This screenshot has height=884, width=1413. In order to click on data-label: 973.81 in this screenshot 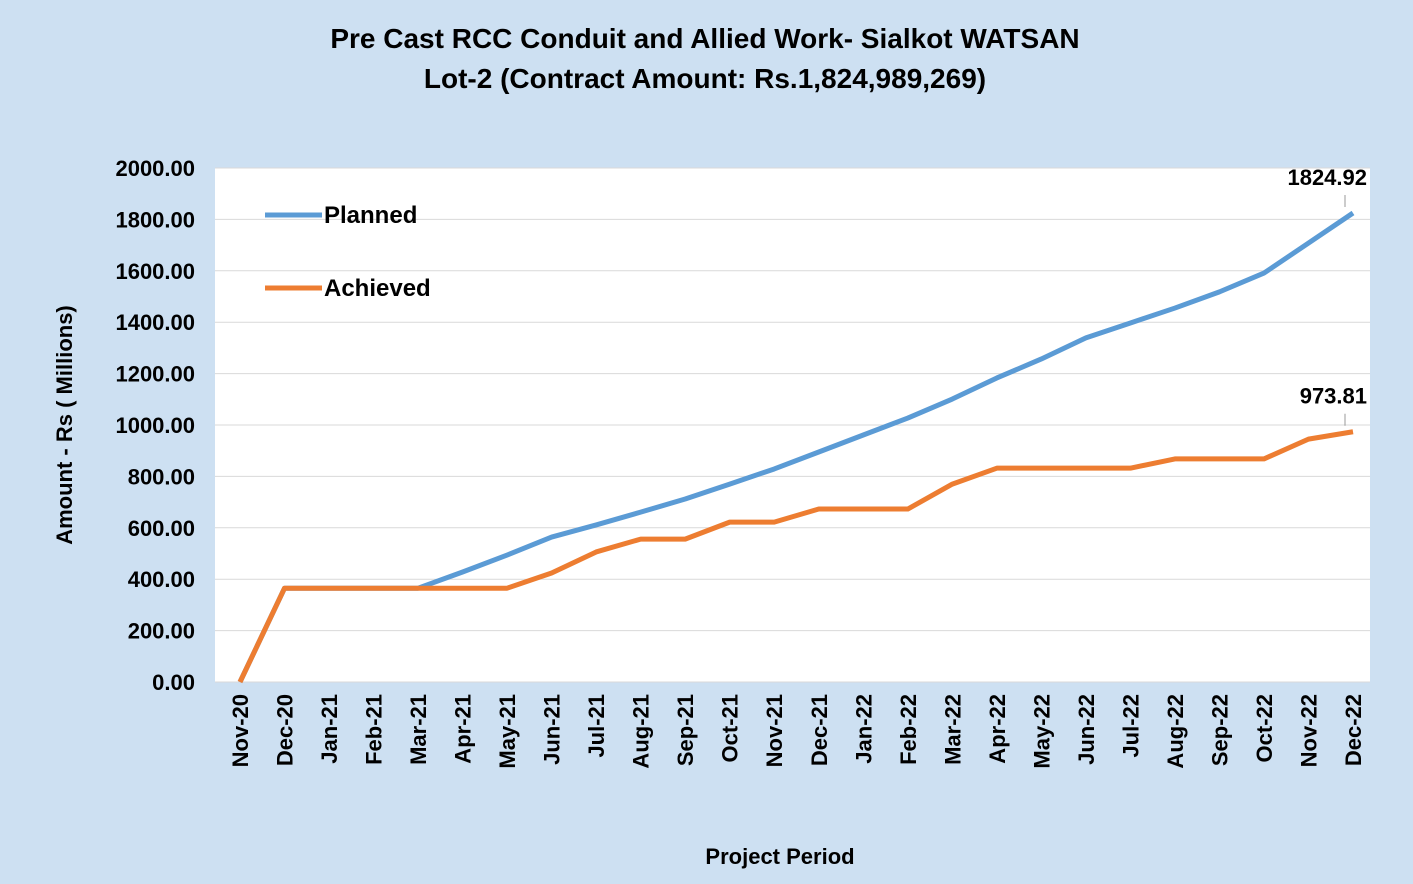, I will do `click(1333, 396)`.